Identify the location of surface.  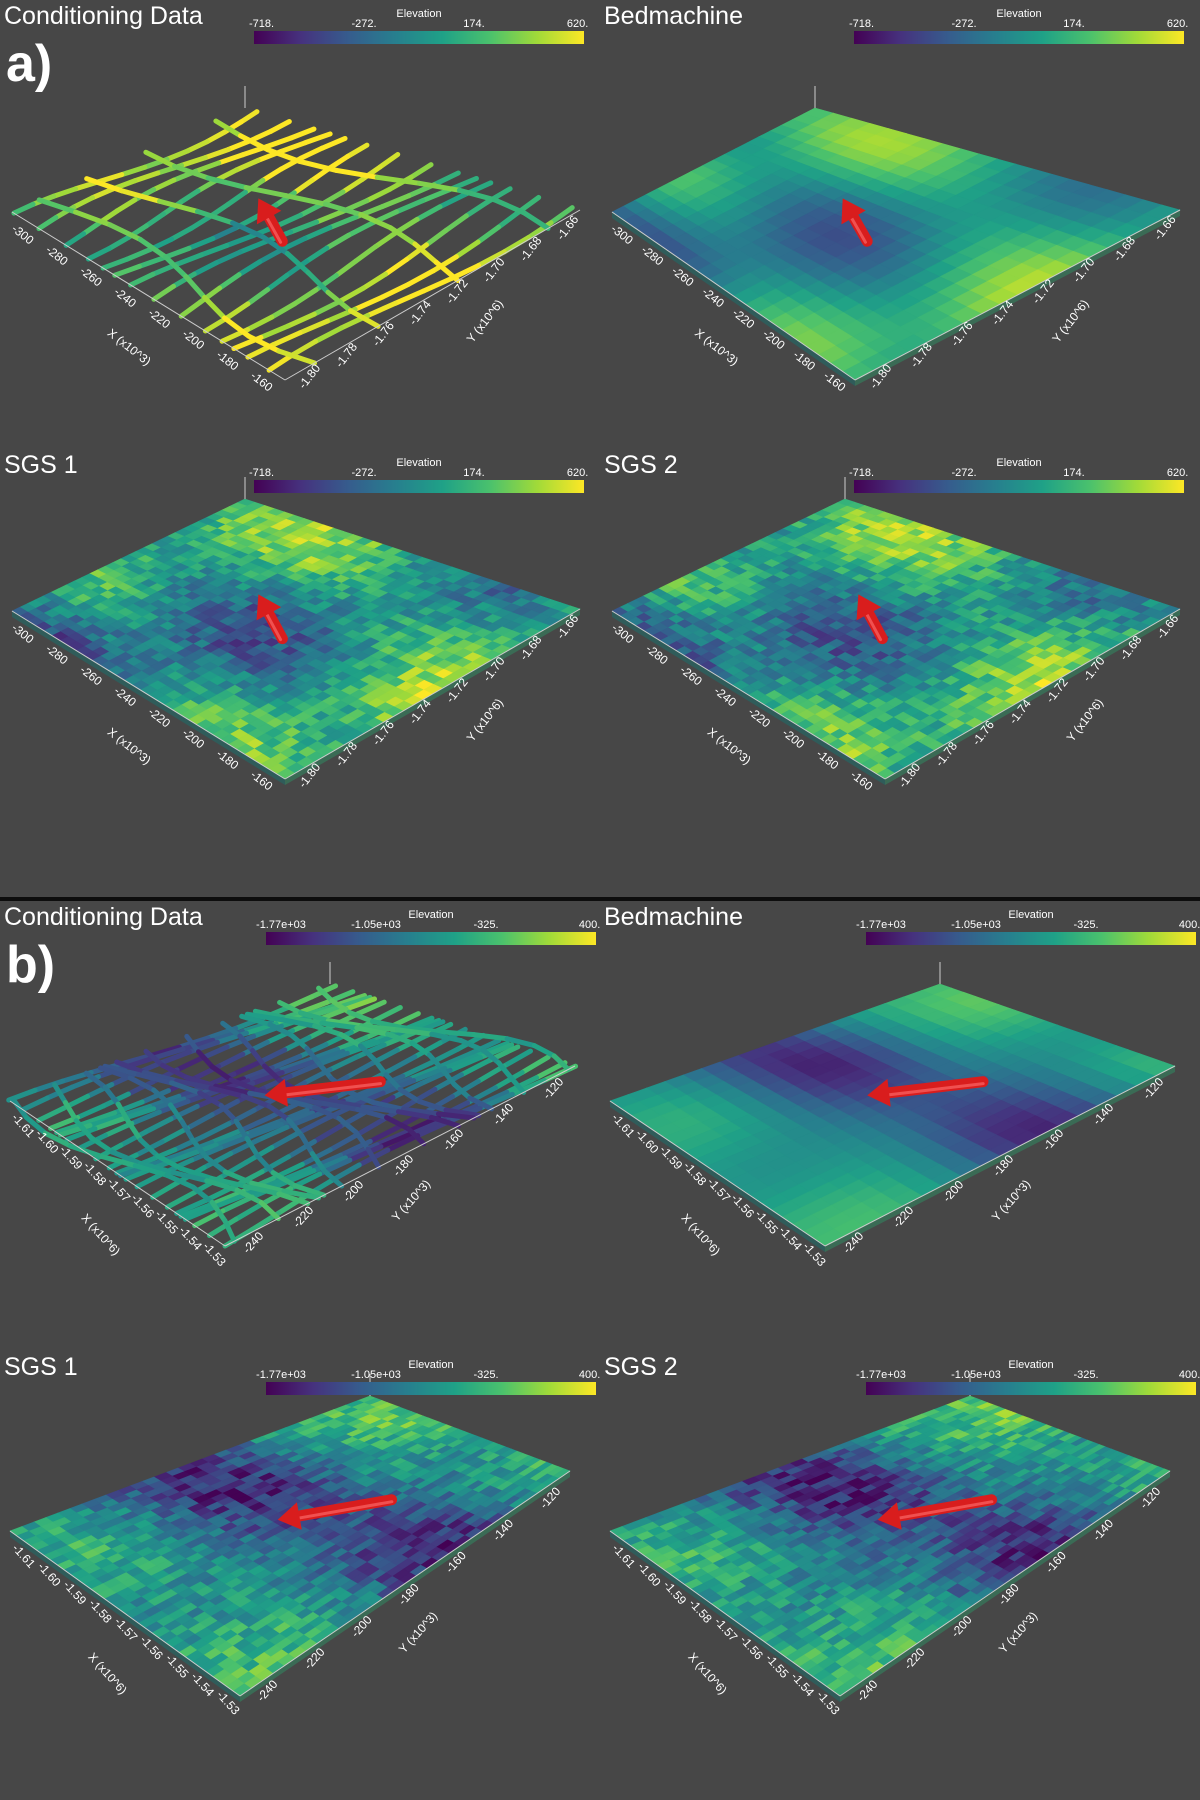
(890, 1546).